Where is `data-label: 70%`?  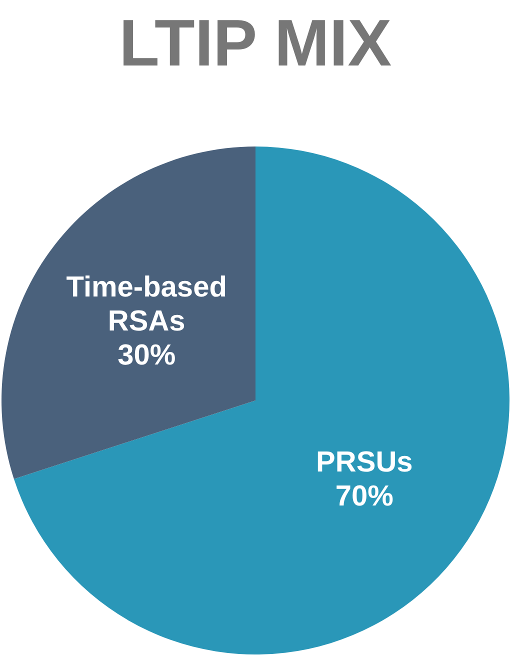 data-label: 70% is located at coordinates (364, 496).